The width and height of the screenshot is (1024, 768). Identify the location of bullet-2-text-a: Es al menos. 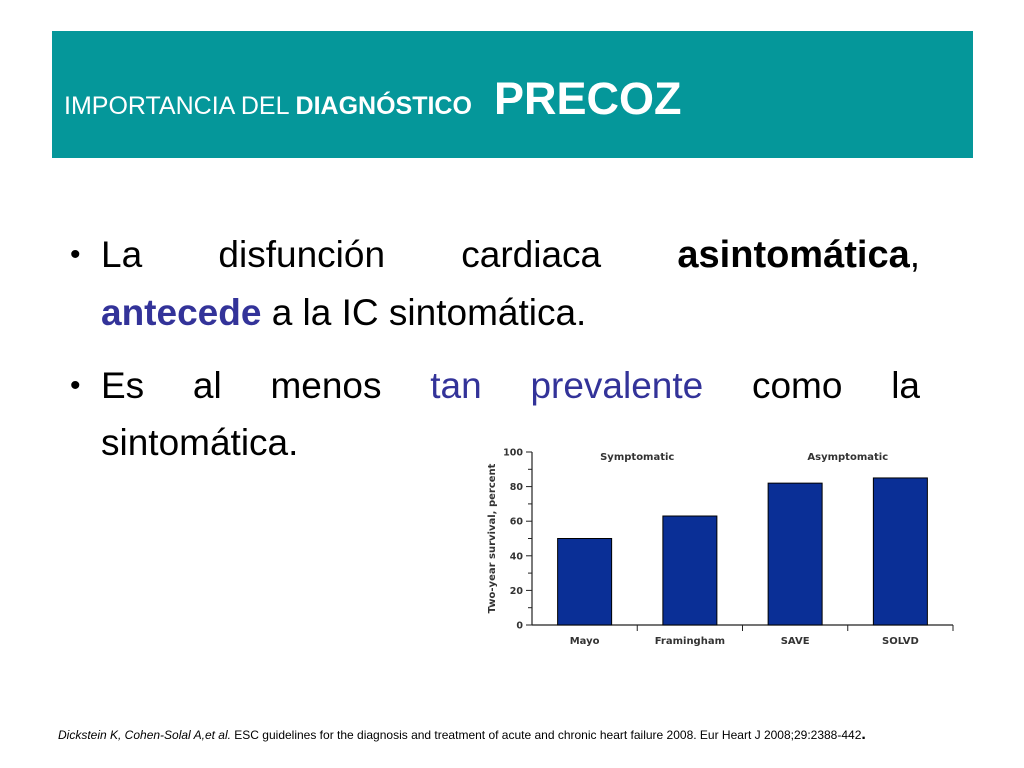
(266, 385).